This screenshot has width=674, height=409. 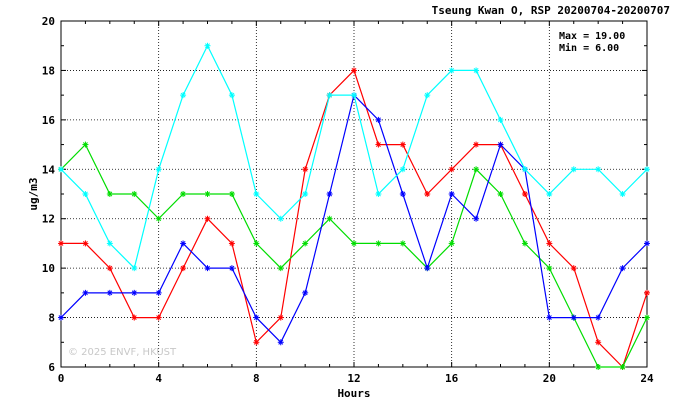 What do you see at coordinates (49, 120) in the screenshot?
I see `y-tick-label: 16` at bounding box center [49, 120].